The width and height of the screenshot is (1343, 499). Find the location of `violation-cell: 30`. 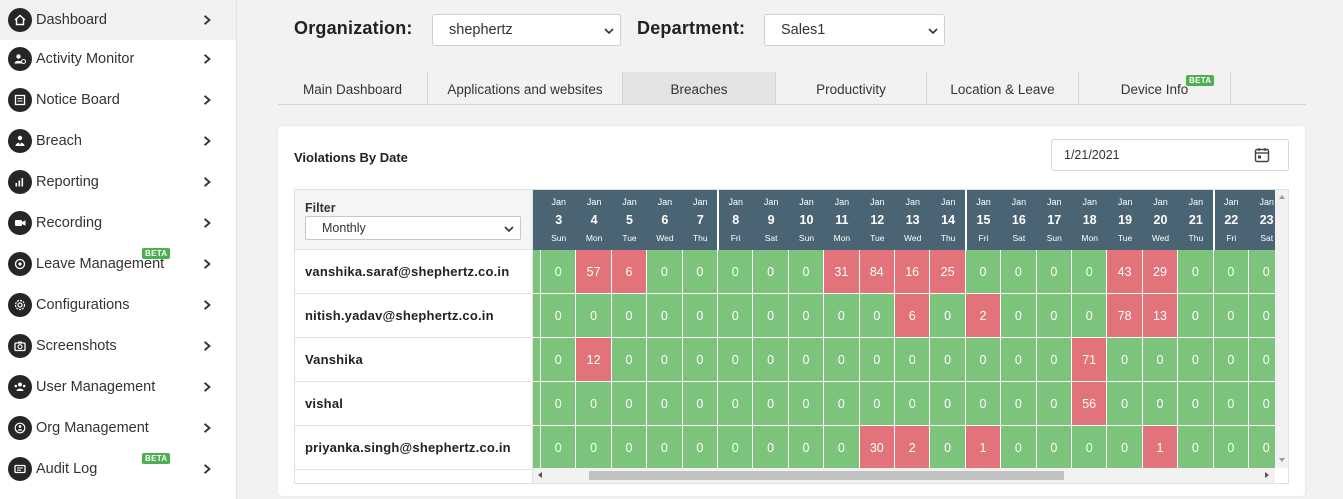

violation-cell: 30 is located at coordinates (877, 447).